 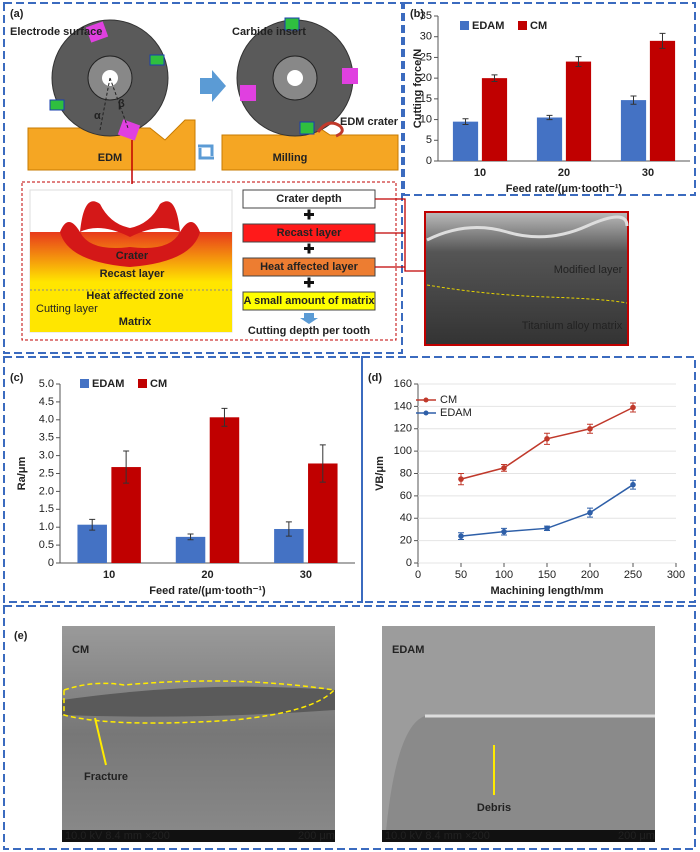 What do you see at coordinates (330, 129) in the screenshot?
I see `chip` at bounding box center [330, 129].